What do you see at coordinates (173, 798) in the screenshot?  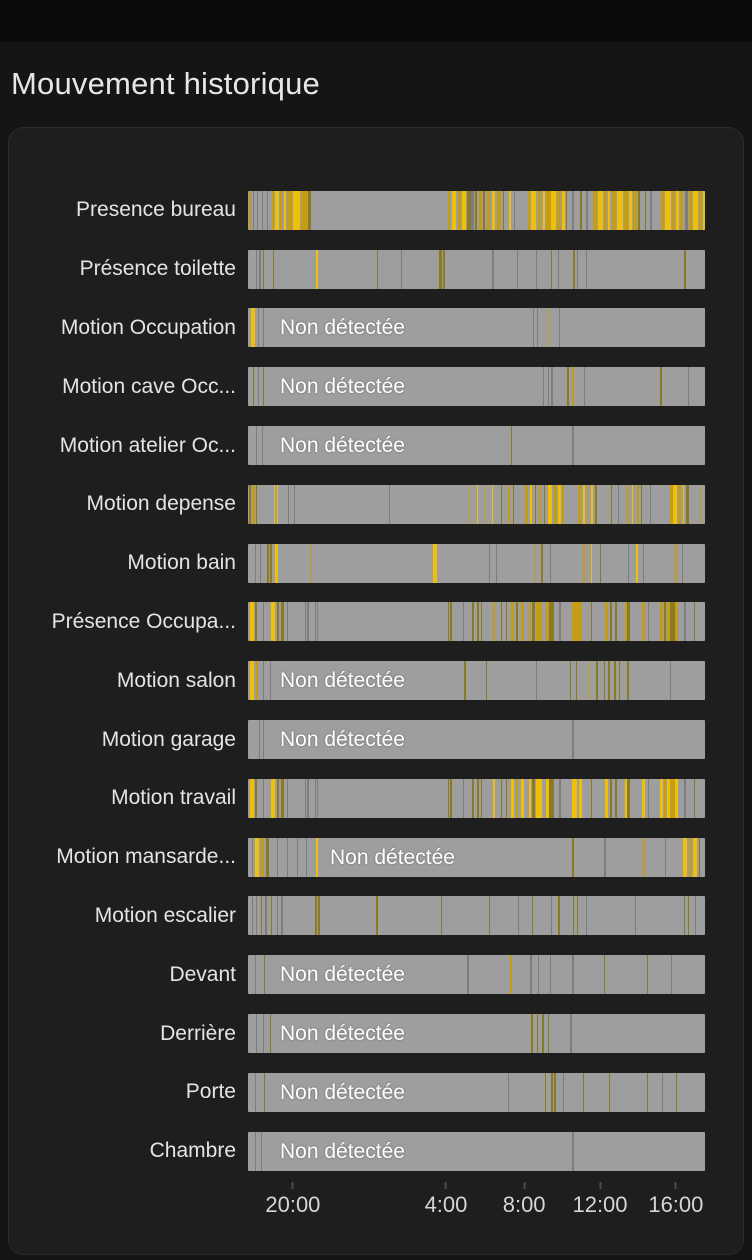 I see `sensor-label: Motion travail` at bounding box center [173, 798].